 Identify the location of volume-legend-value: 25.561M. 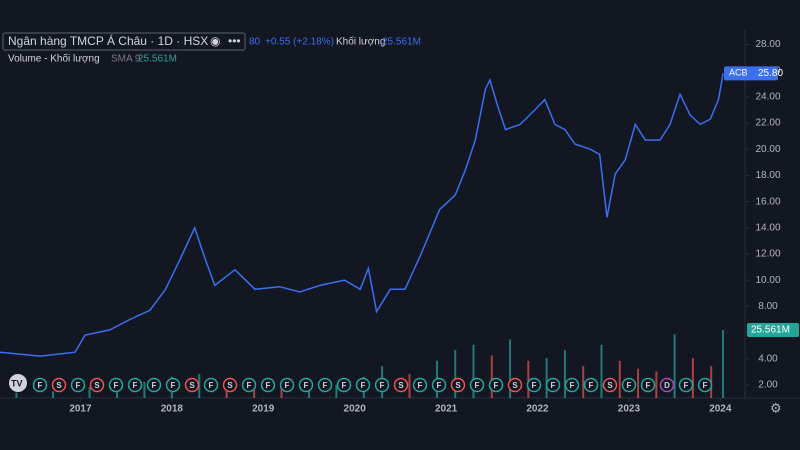
(157, 59).